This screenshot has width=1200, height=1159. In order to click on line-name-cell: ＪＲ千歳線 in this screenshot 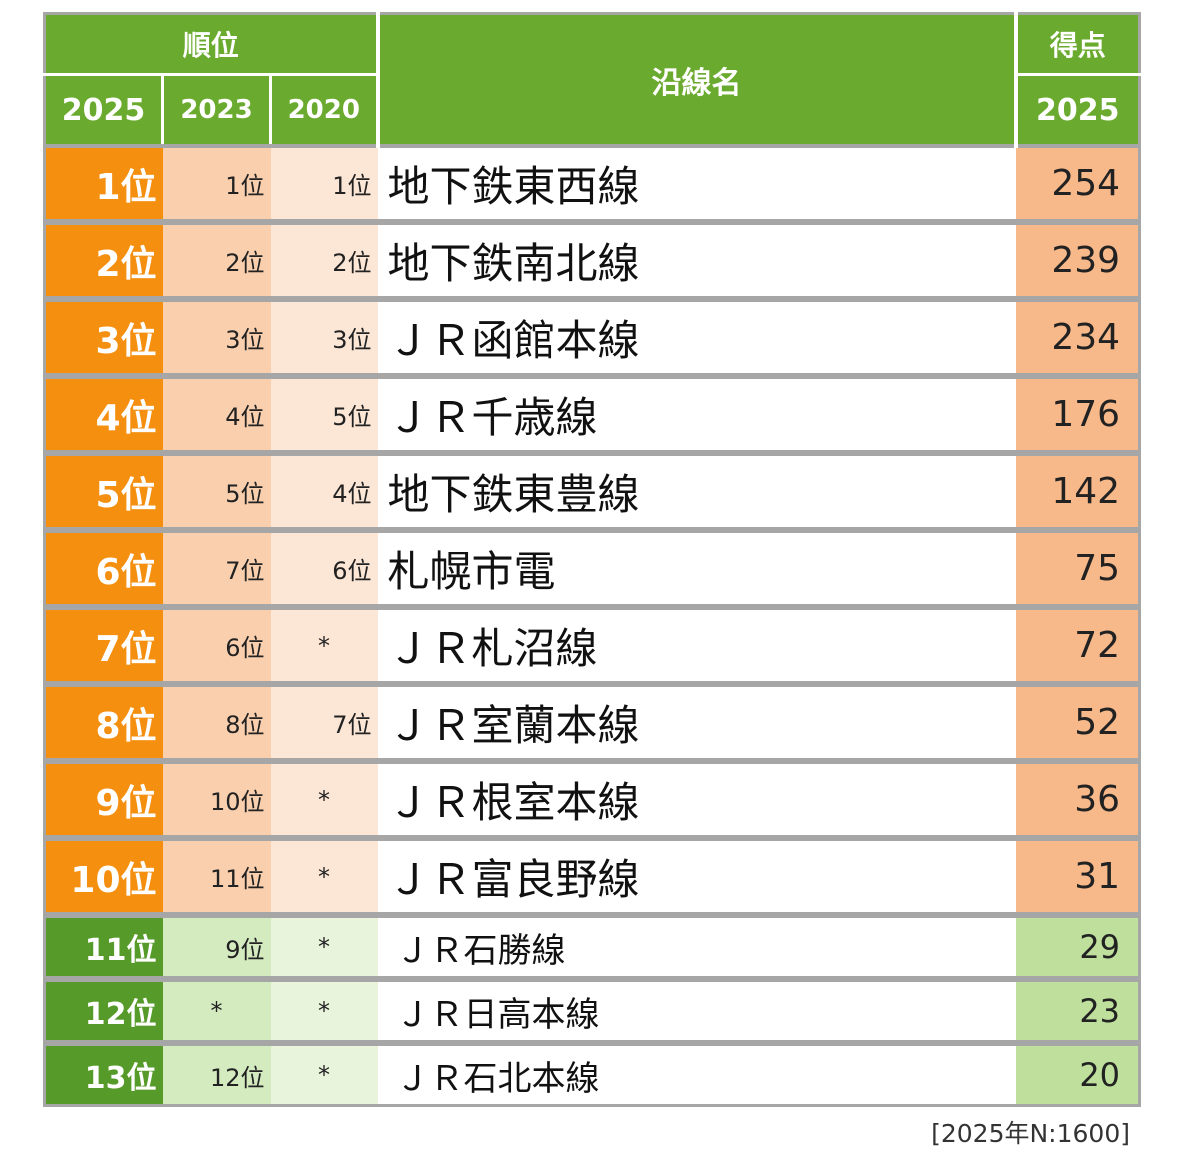, I will do `click(696, 413)`.